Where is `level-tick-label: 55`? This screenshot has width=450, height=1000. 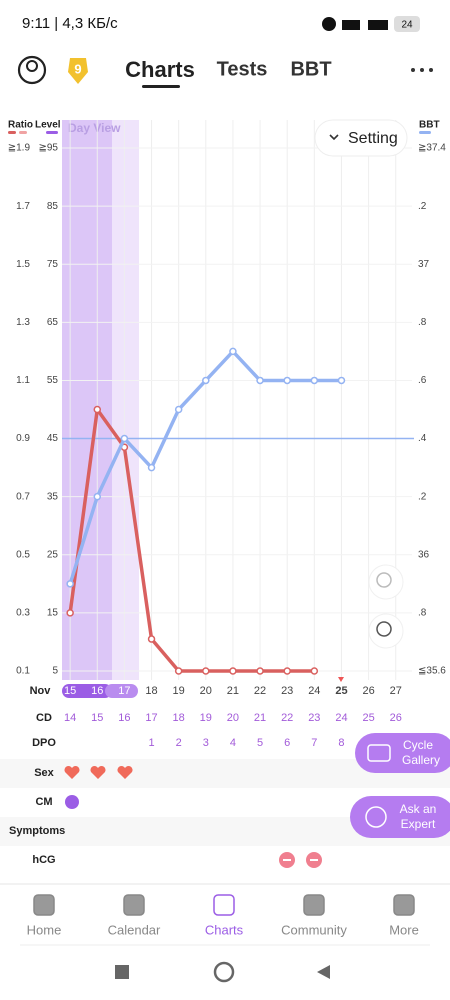
level-tick-label: 55 is located at coordinates (53, 380).